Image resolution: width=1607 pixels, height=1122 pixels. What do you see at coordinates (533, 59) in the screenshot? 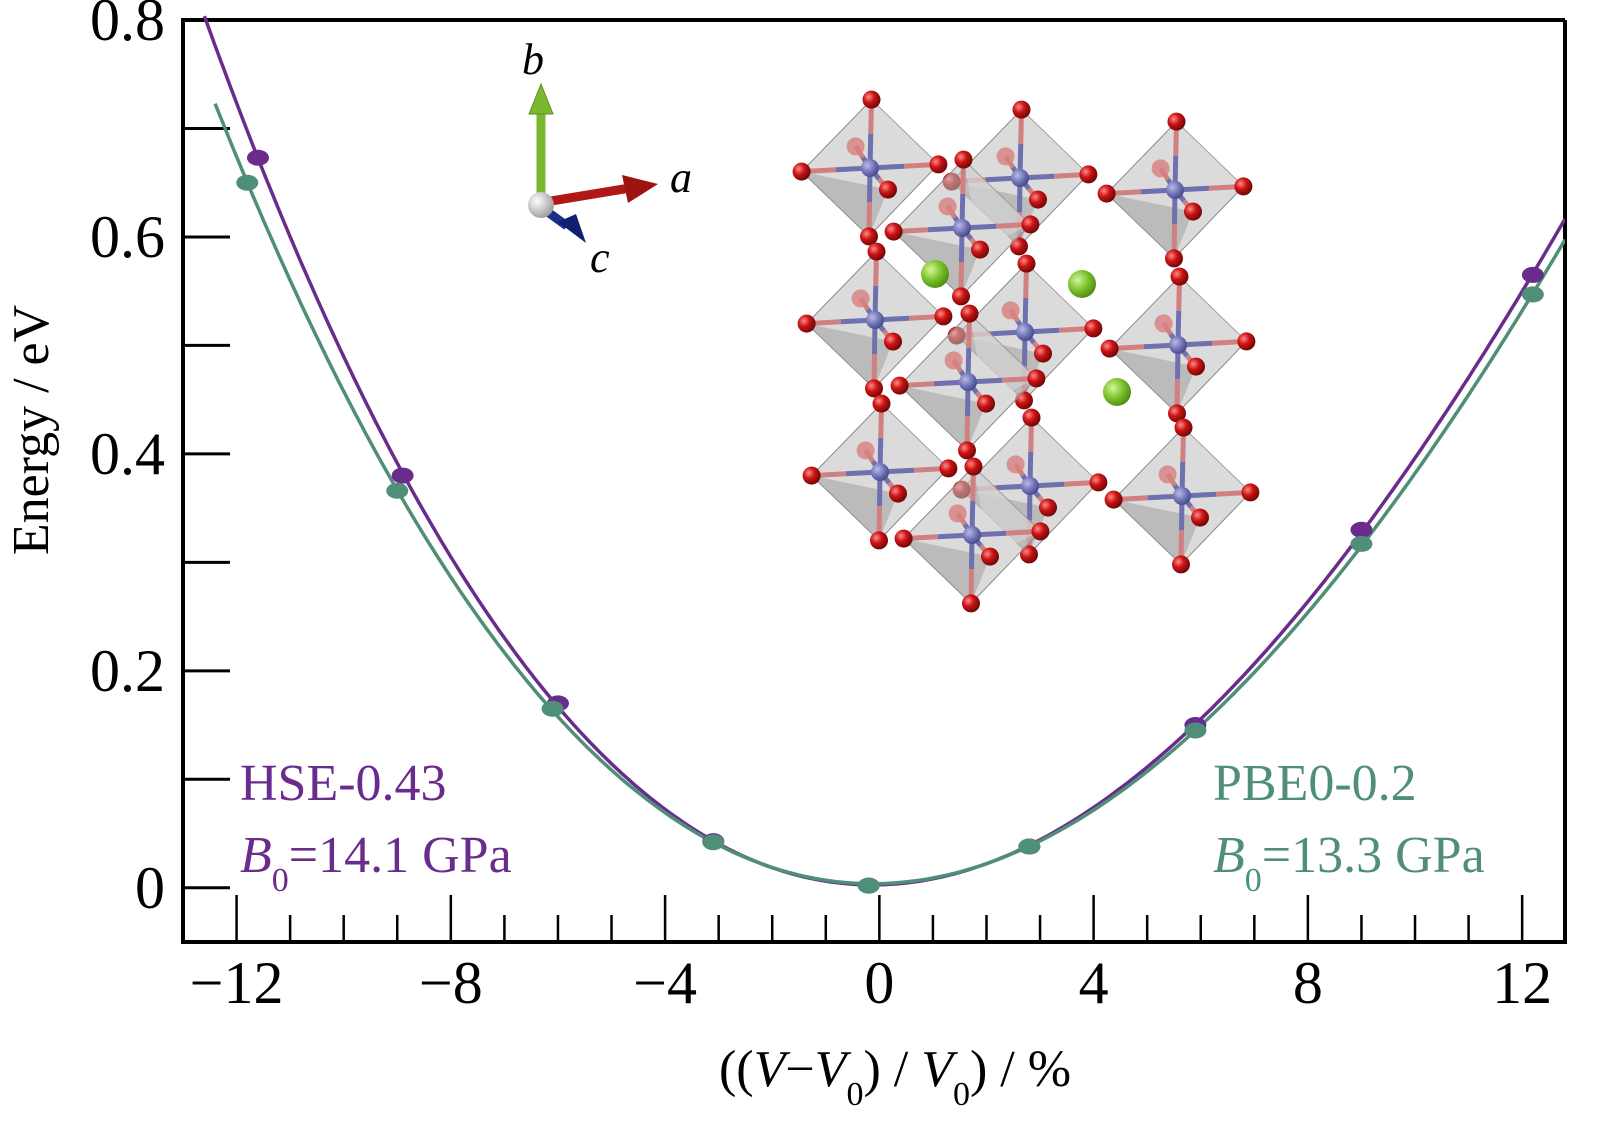
I see `b-axis-label: b` at bounding box center [533, 59].